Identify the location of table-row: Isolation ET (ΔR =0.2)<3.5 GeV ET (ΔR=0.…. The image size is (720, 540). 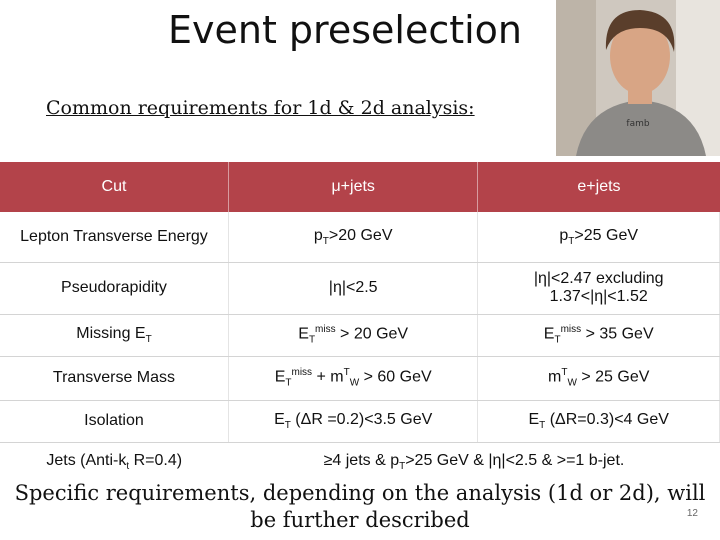
(360, 421).